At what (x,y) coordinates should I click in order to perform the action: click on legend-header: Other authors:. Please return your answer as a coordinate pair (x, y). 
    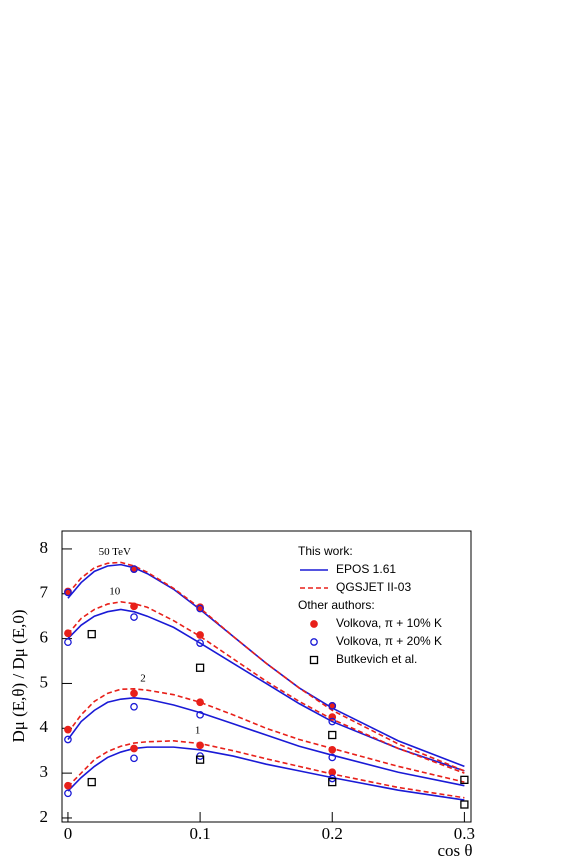
    Looking at the image, I should click on (336, 605).